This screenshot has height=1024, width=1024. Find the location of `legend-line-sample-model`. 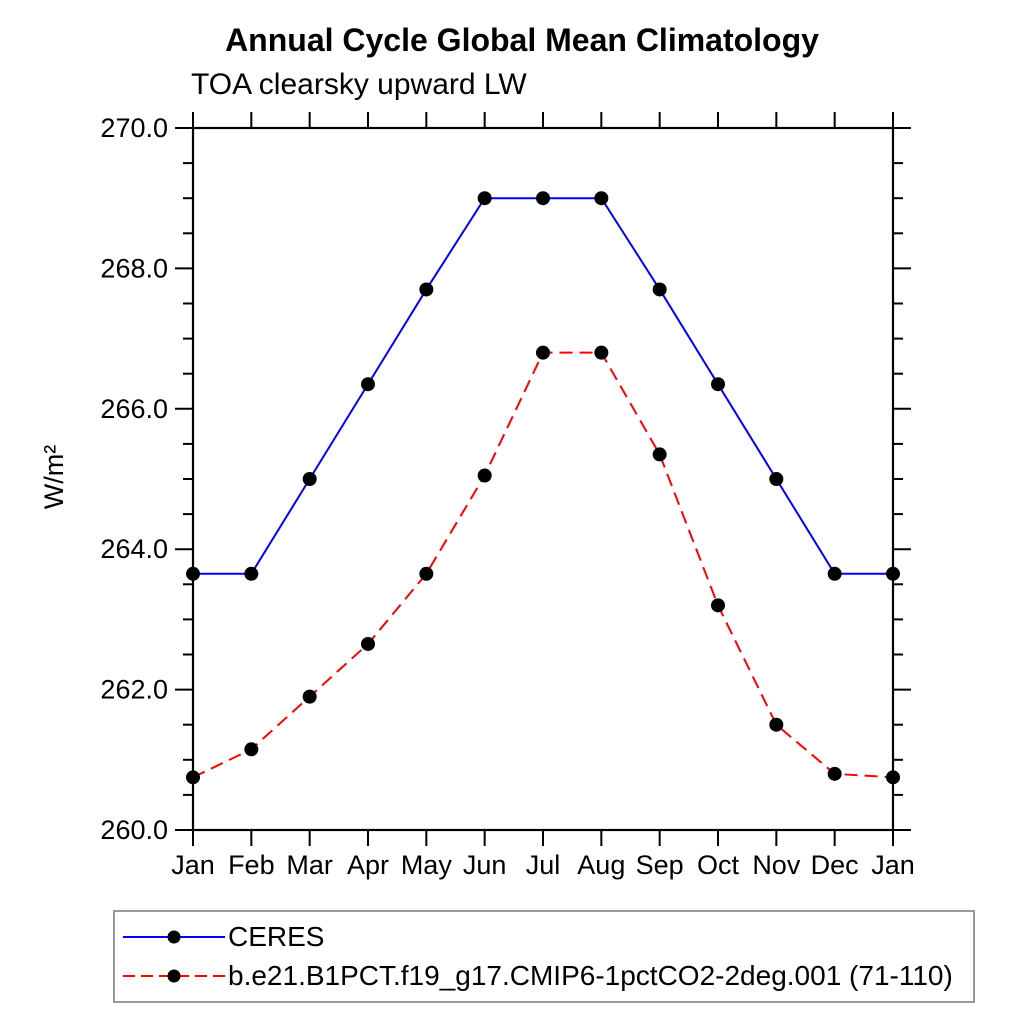

legend-line-sample-model is located at coordinates (174, 976).